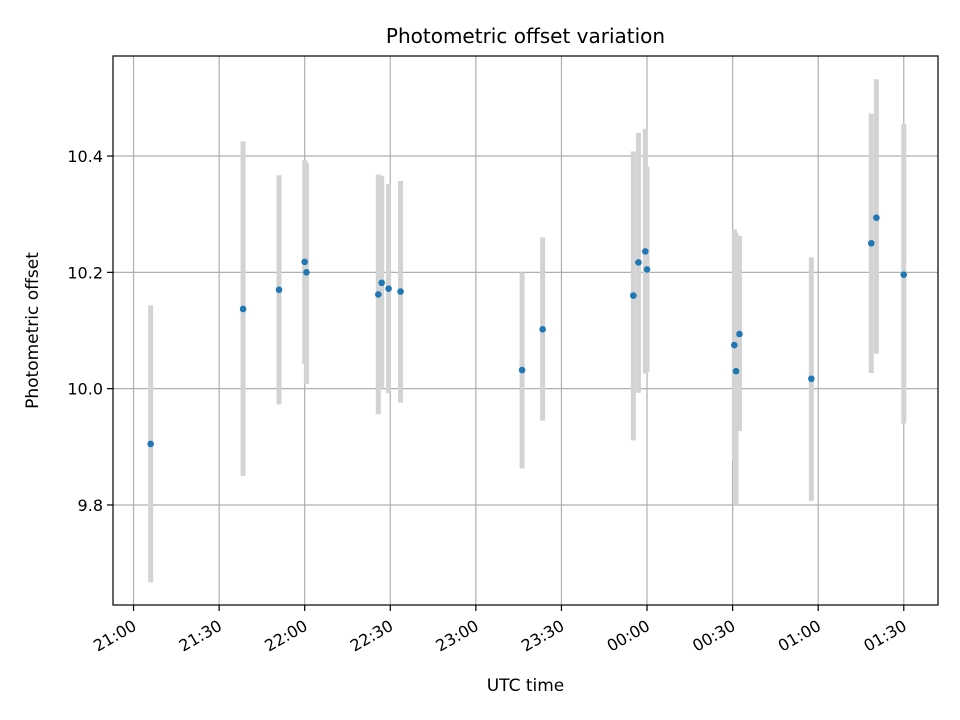  I want to click on y-axis-title: Photometric offset, so click(33, 330).